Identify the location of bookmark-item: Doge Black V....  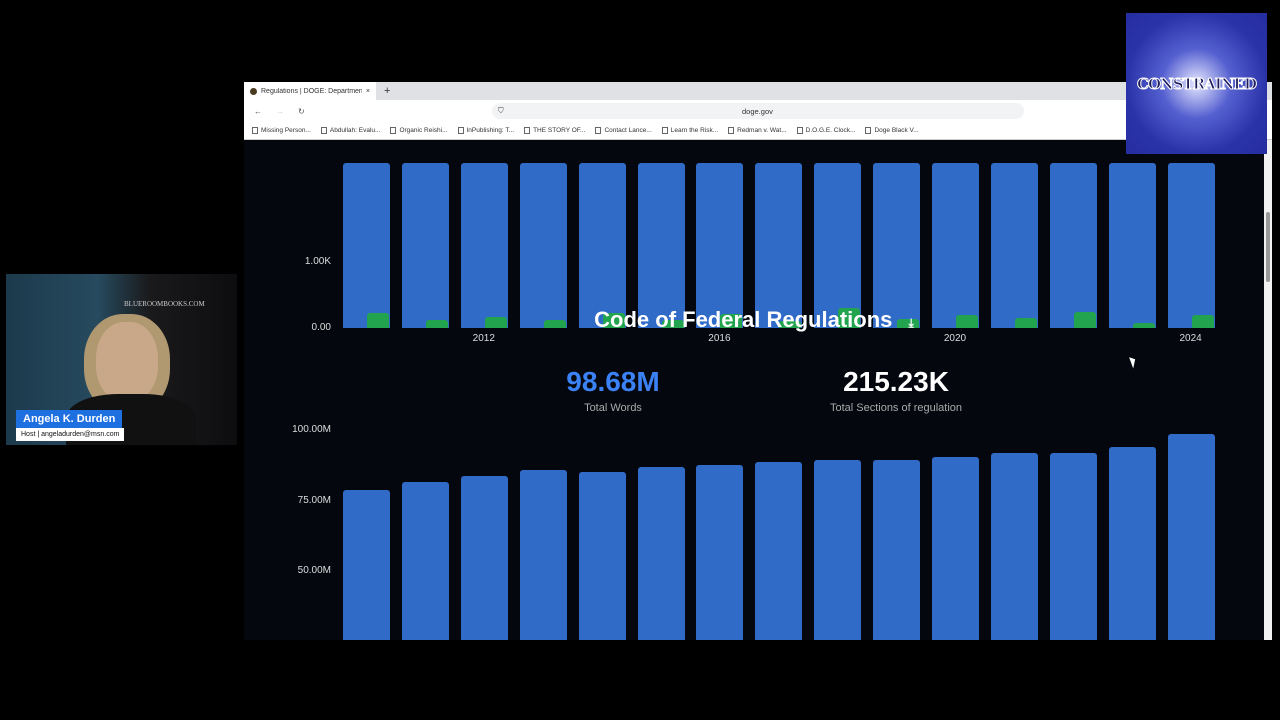
(892, 130).